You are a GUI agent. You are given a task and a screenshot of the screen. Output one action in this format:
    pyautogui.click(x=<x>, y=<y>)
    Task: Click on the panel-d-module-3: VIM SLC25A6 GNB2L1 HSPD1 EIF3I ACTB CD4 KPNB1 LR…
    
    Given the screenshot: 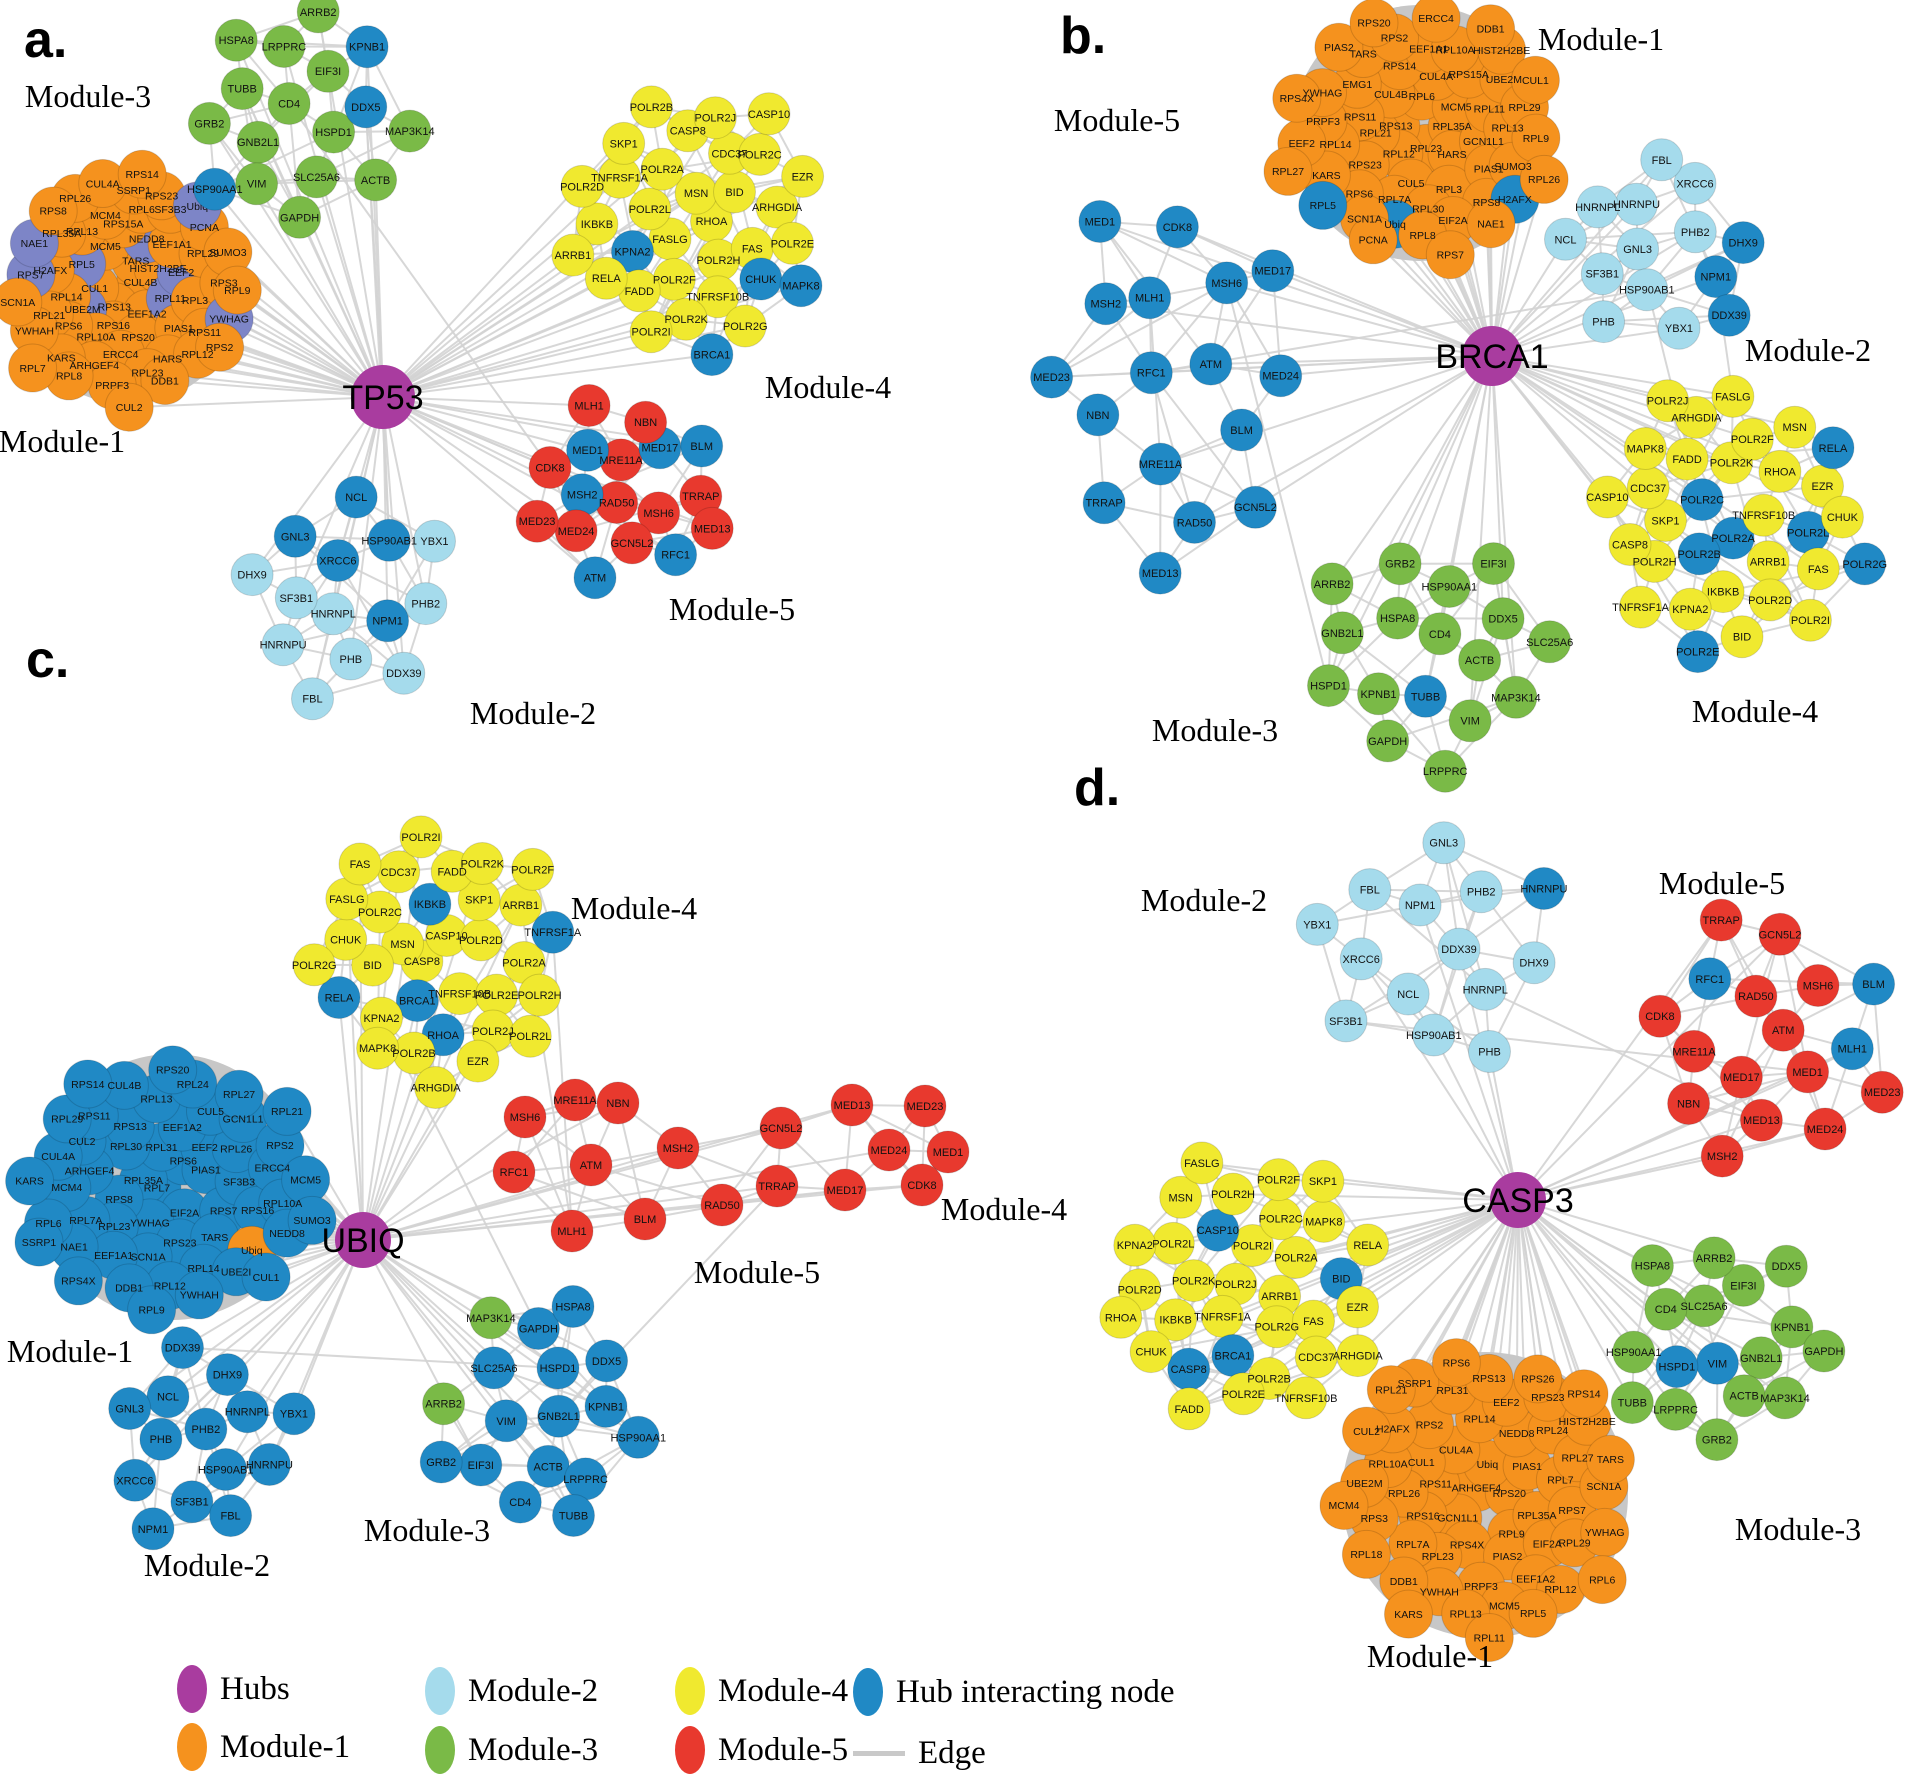 What is the action you would take?
    pyautogui.click(x=1733, y=1391)
    